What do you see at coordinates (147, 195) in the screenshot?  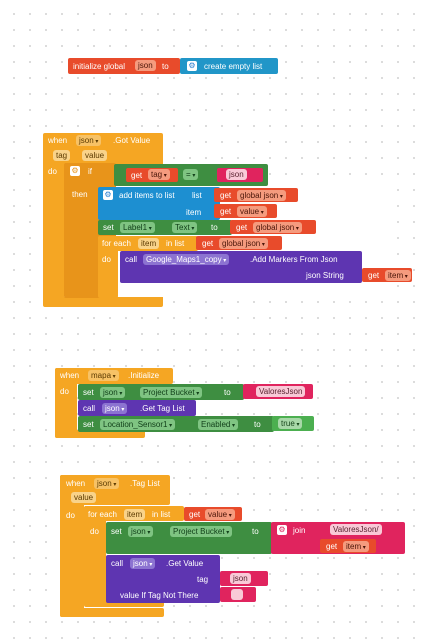 I see `add-items-label: add items to list` at bounding box center [147, 195].